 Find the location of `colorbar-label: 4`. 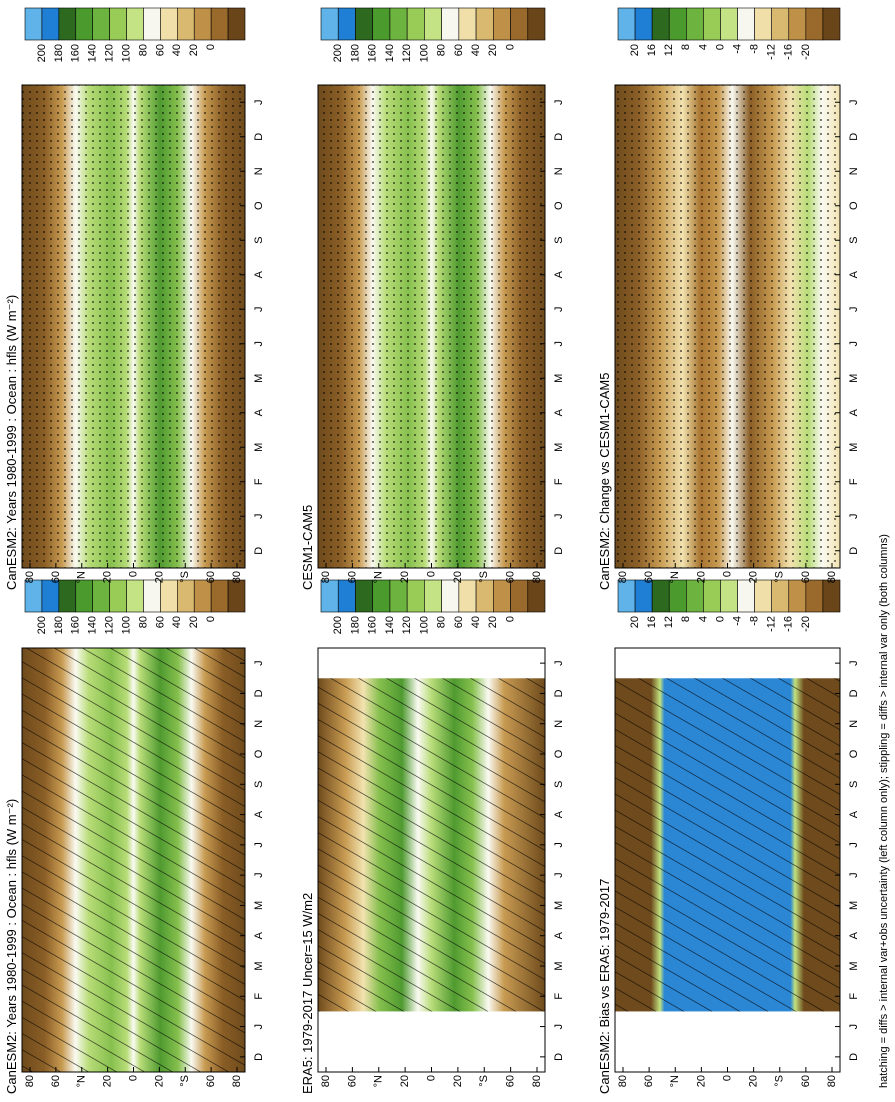

colorbar-label: 4 is located at coordinates (703, 47).